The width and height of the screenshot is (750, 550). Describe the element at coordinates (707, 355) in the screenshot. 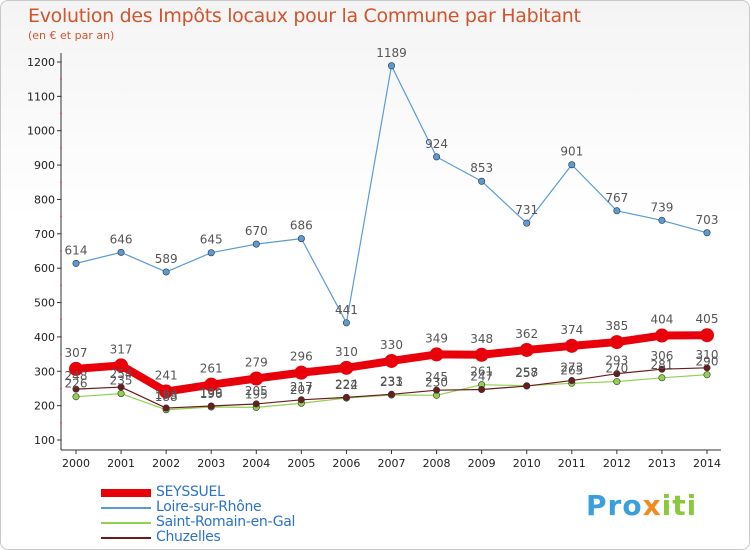

I see `data-label: 310` at that location.